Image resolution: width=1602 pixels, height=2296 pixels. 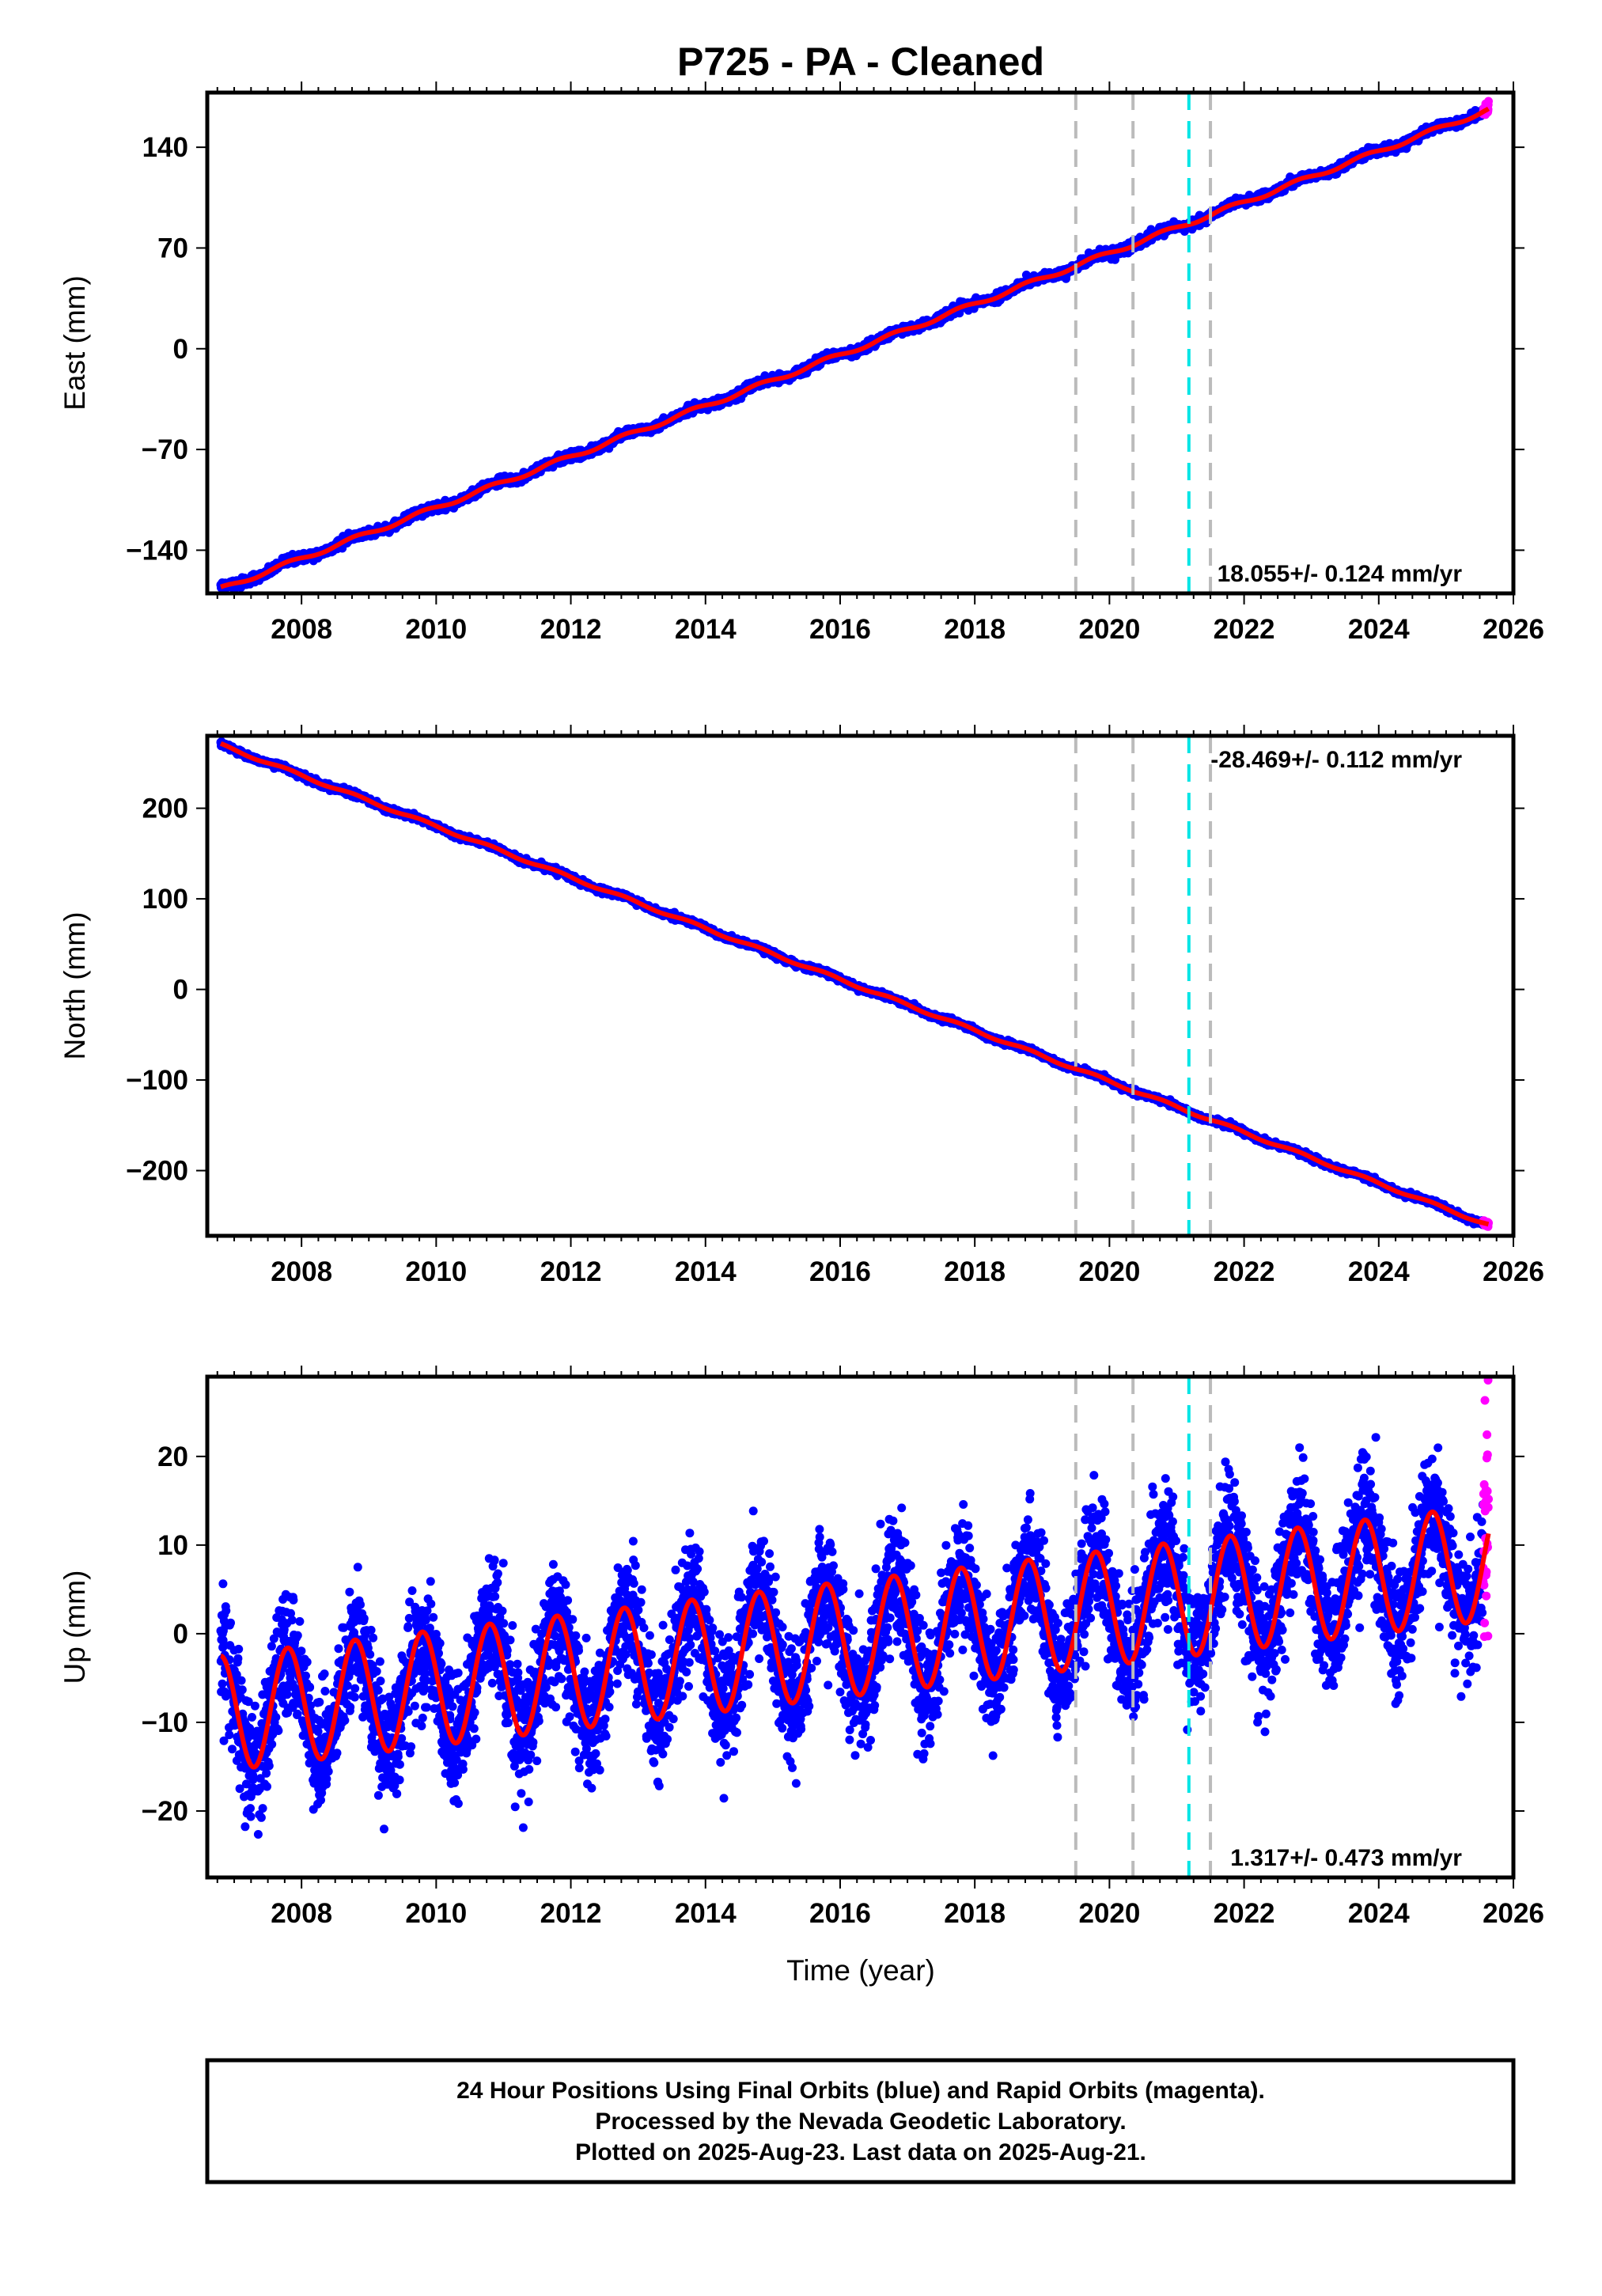 I want to click on y-tick-label: 70, so click(x=172, y=248).